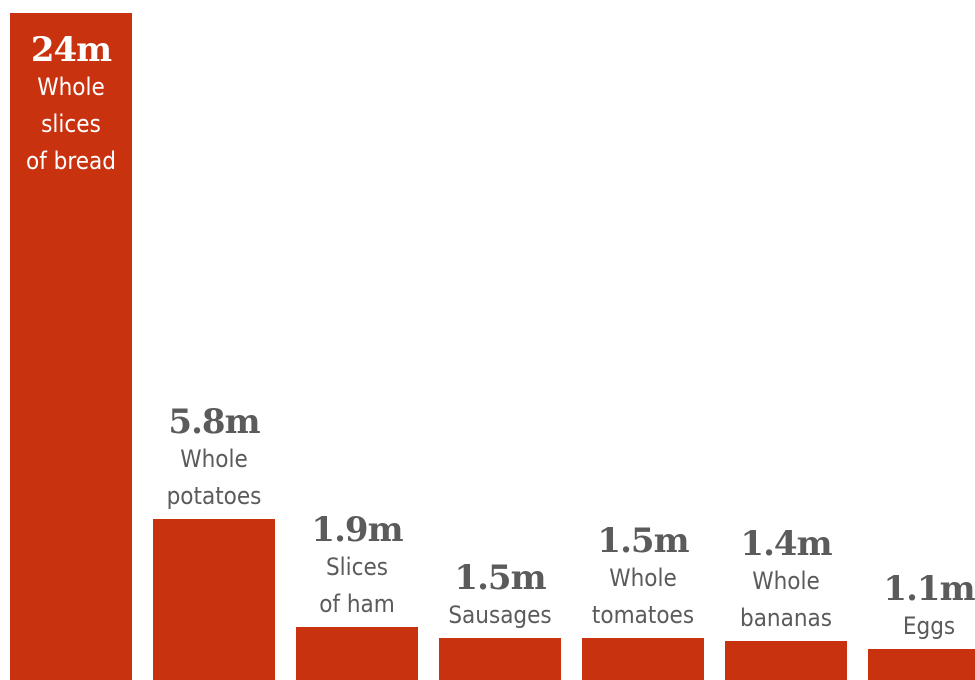  Describe the element at coordinates (357, 604) in the screenshot. I see `category-label: of ham` at that location.